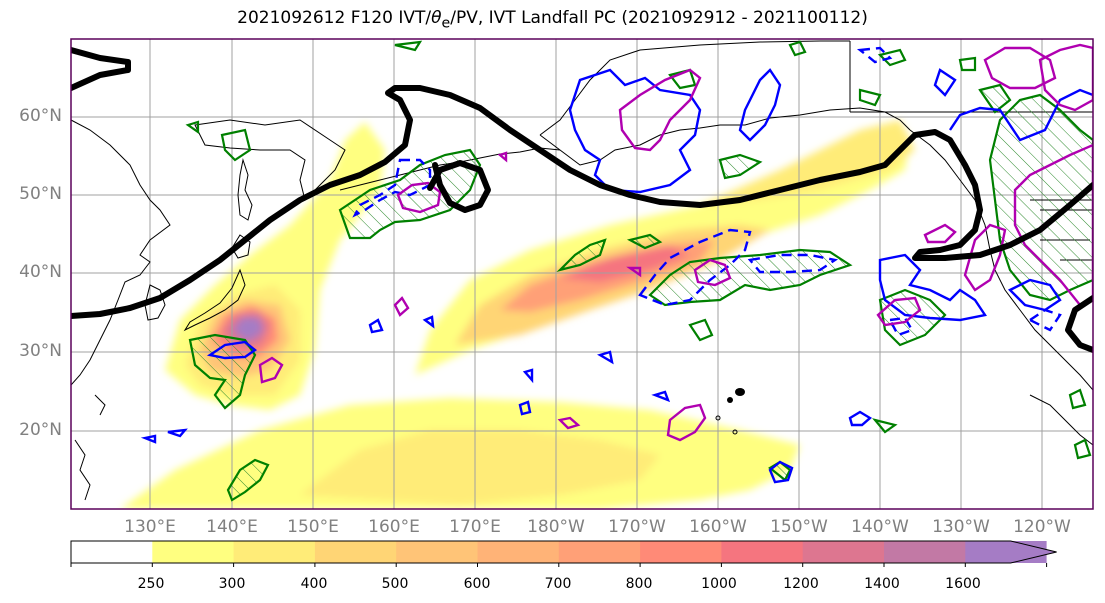 Image resolution: width=1105 pixels, height=603 pixels. What do you see at coordinates (395, 584) in the screenshot?
I see `colorbar-tick-label: 500` at bounding box center [395, 584].